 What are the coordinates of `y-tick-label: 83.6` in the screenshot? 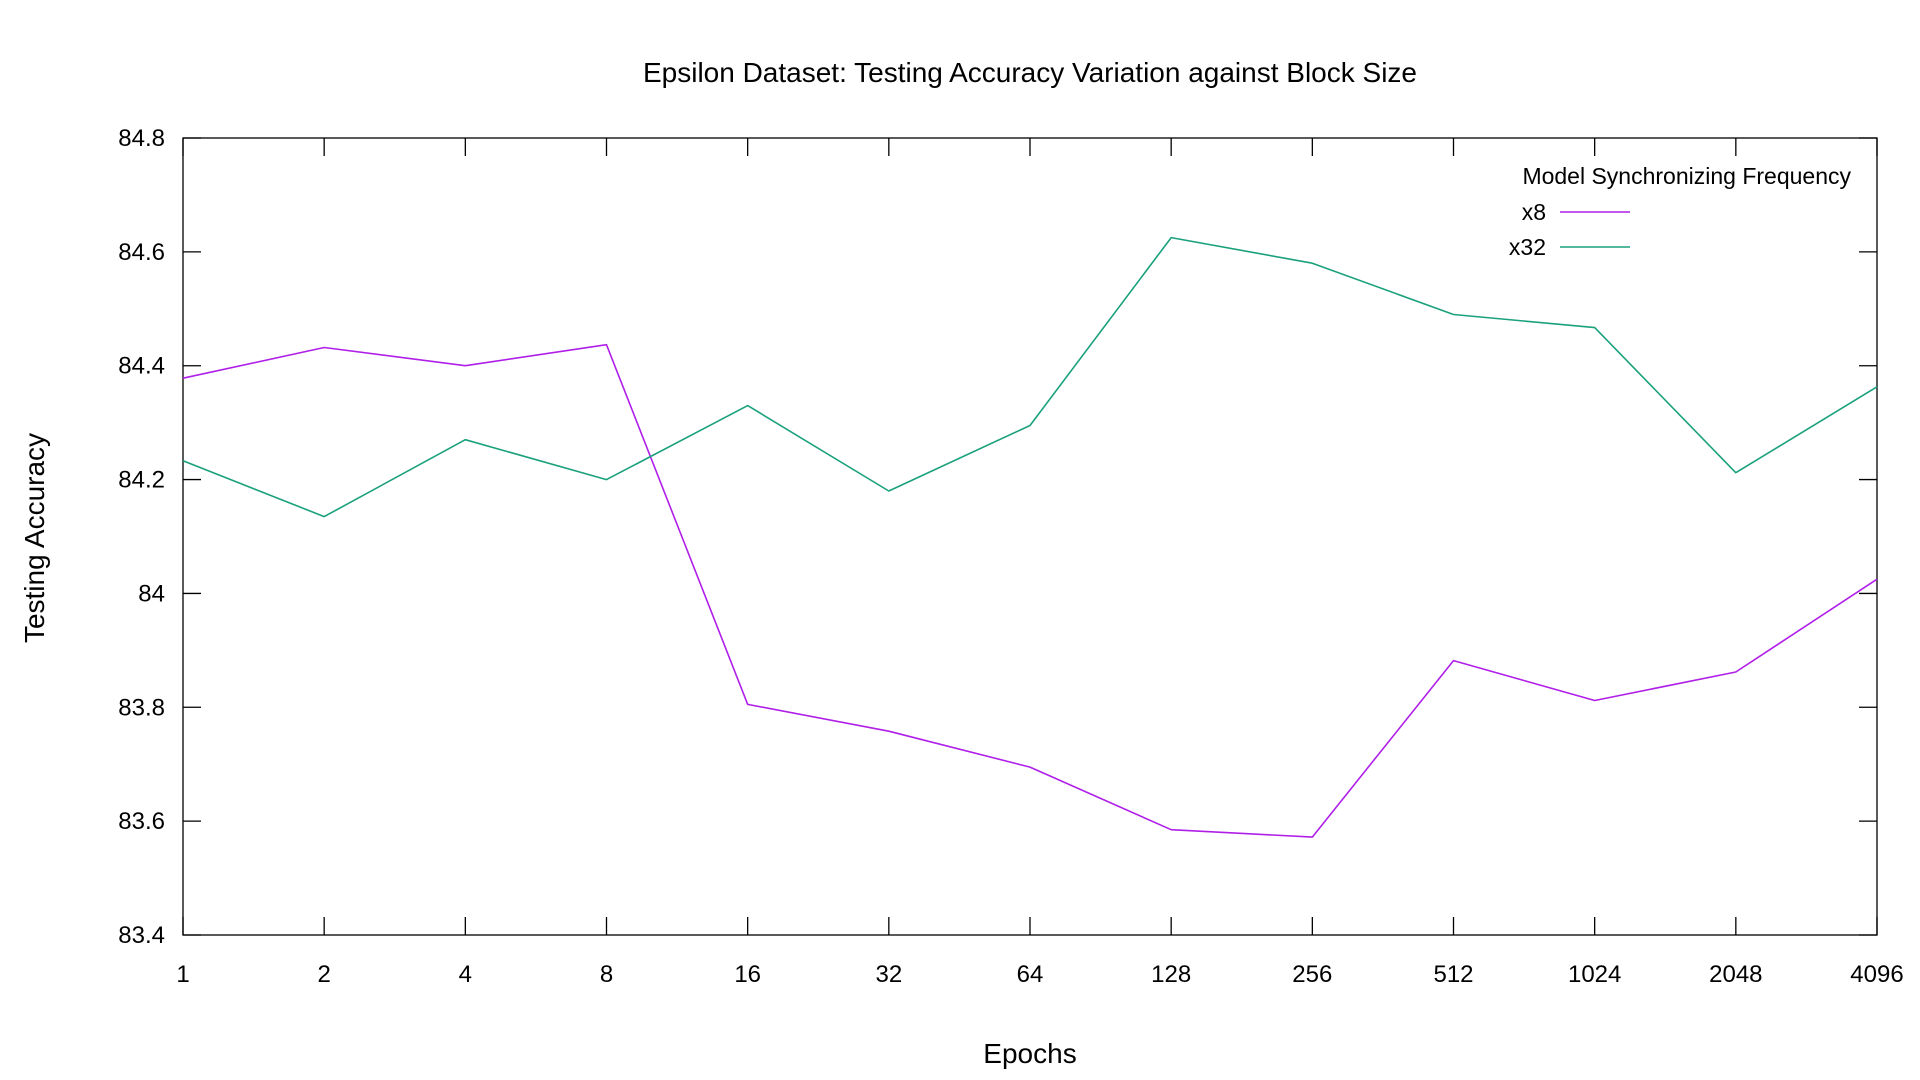 It's located at (141, 821).